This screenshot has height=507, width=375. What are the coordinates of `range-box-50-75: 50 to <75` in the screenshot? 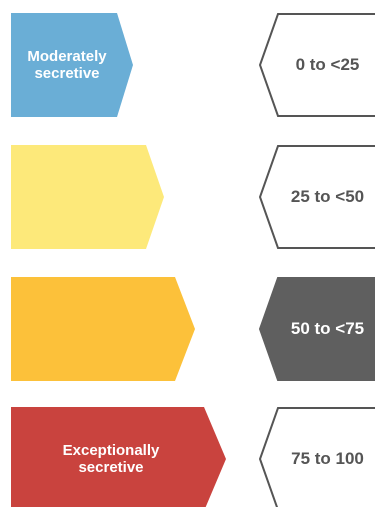 It's located at (316, 329).